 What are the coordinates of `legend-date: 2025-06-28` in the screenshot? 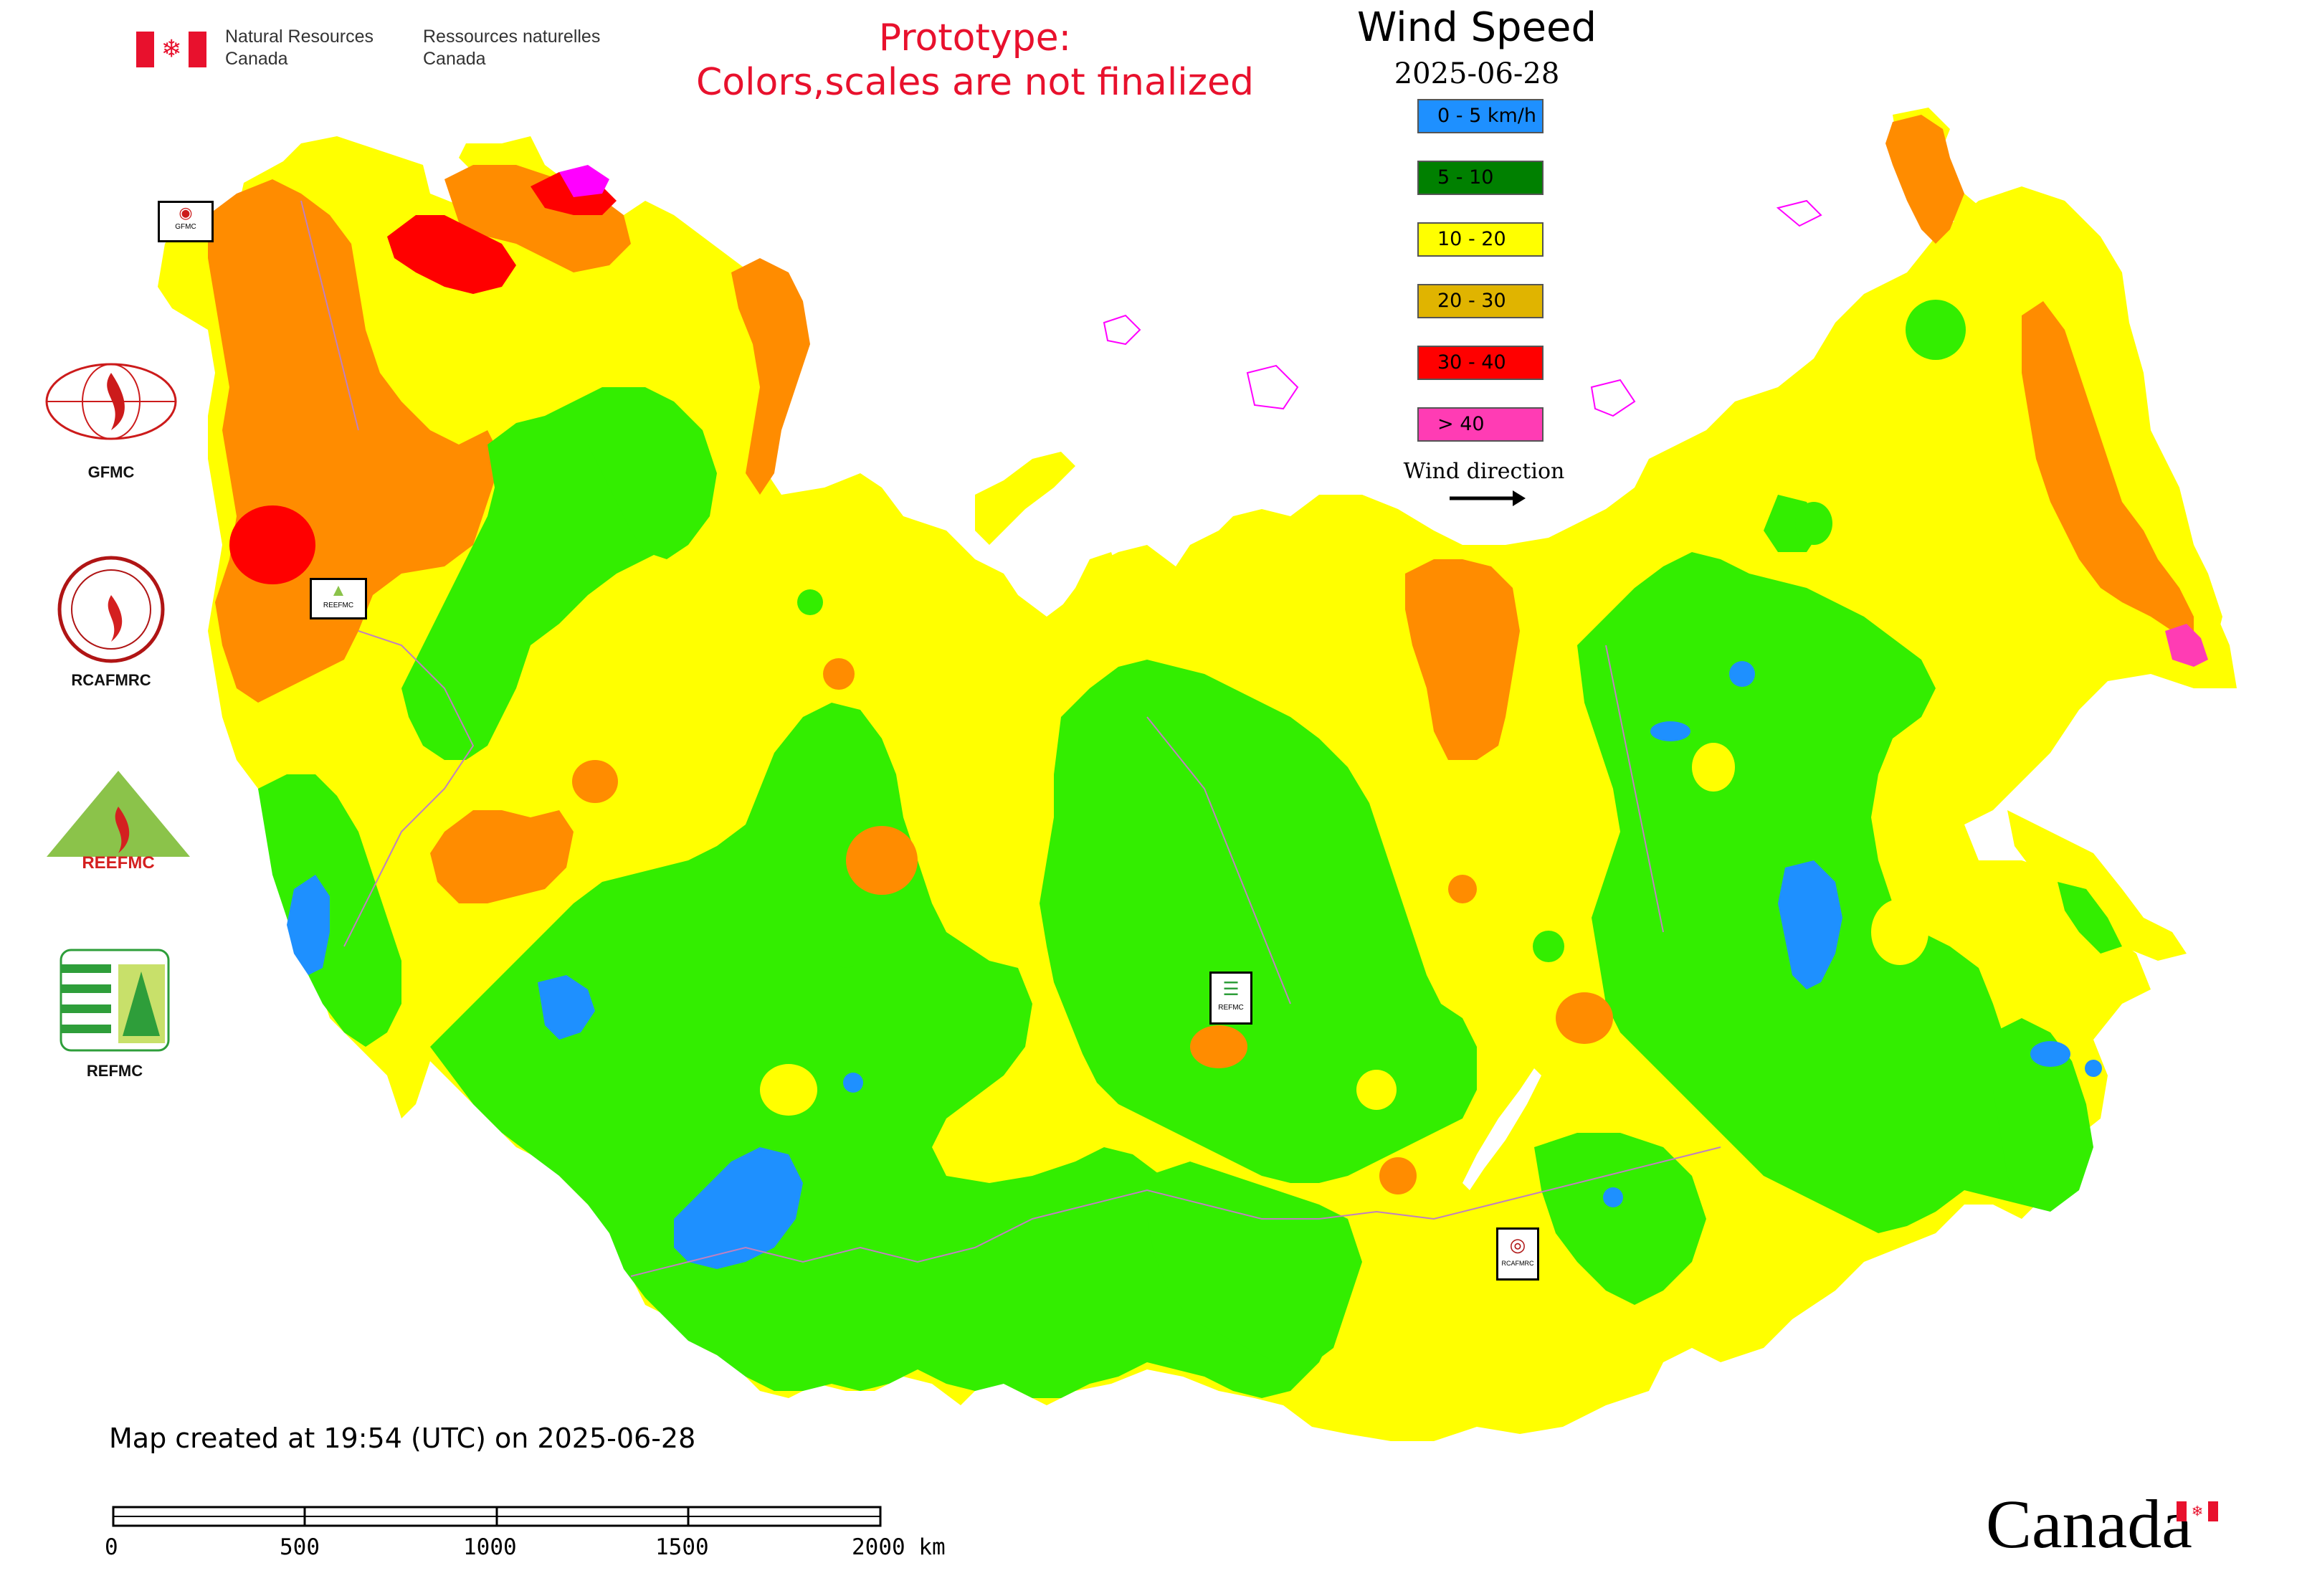 It's located at (1477, 73).